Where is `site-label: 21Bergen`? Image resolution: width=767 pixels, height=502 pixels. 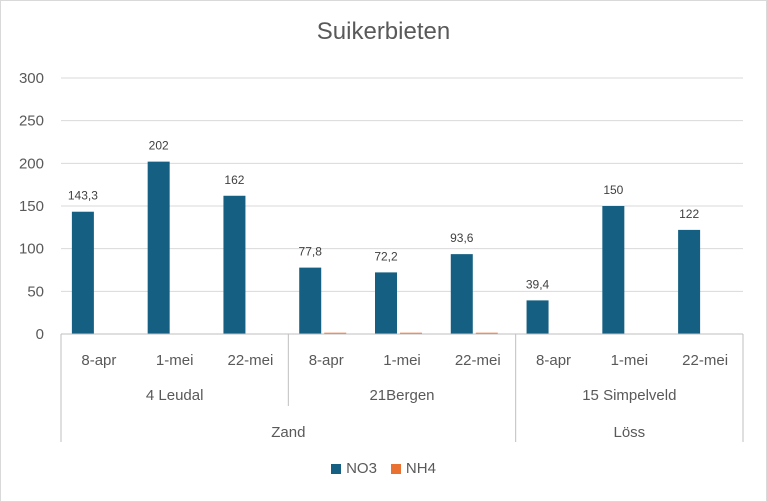 site-label: 21Bergen is located at coordinates (401, 395).